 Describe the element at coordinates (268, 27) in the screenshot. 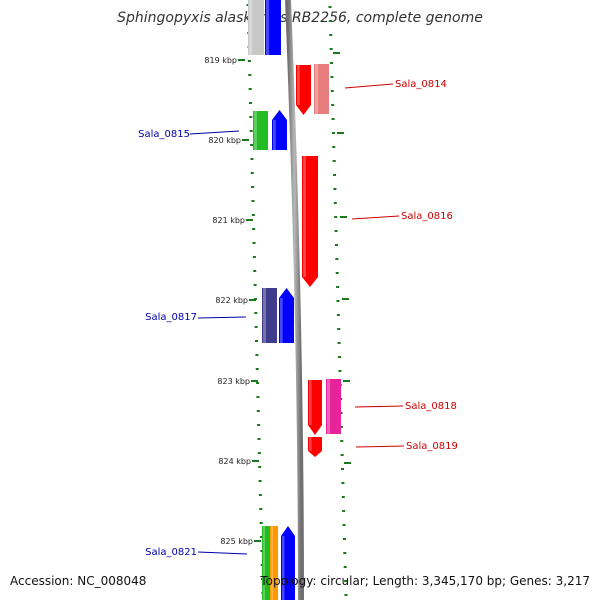

I see `blue-feature-shade` at that location.